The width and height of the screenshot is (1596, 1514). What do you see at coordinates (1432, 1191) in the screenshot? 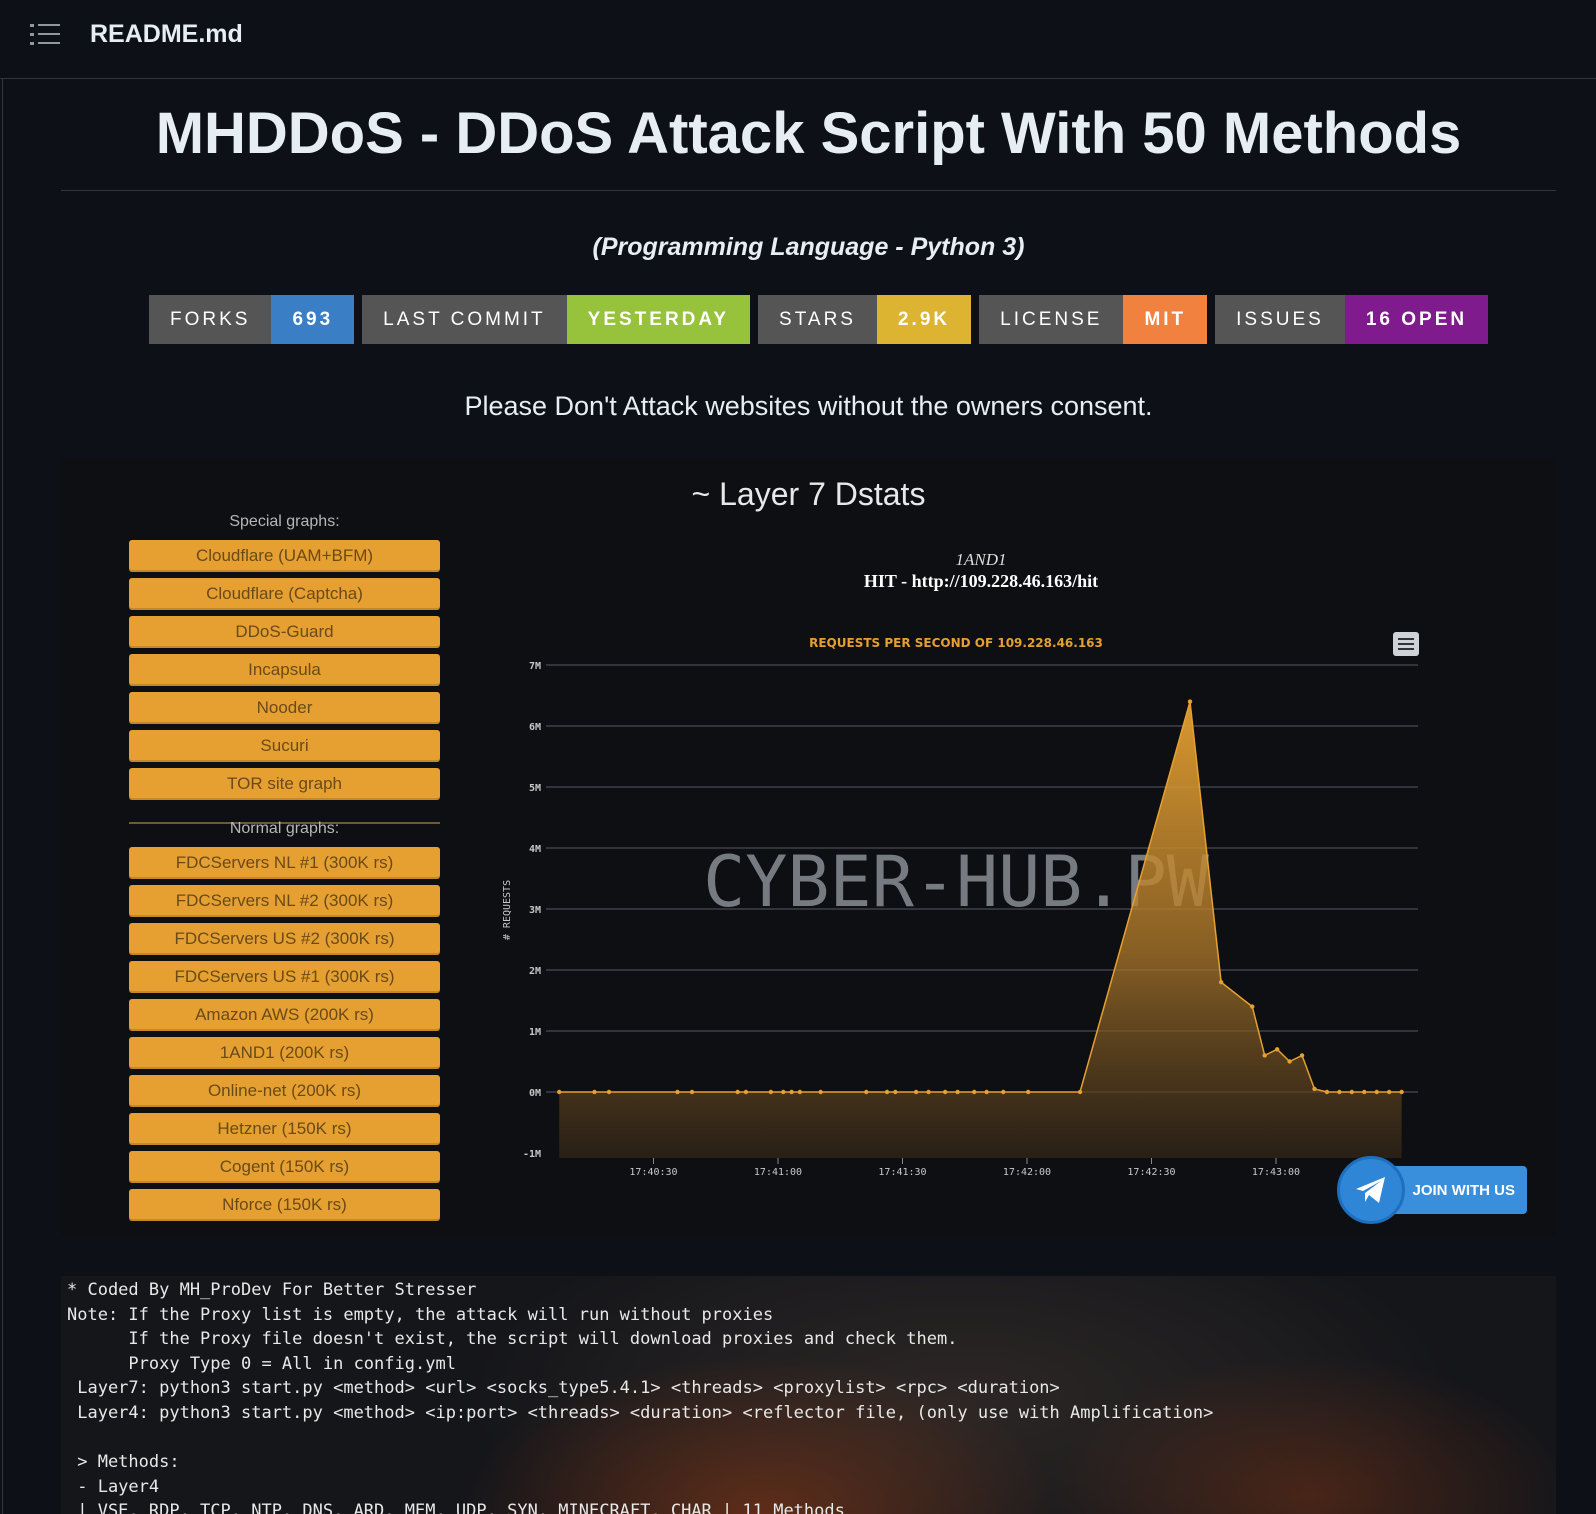
I see `join-button: JOIN WITH US` at bounding box center [1432, 1191].